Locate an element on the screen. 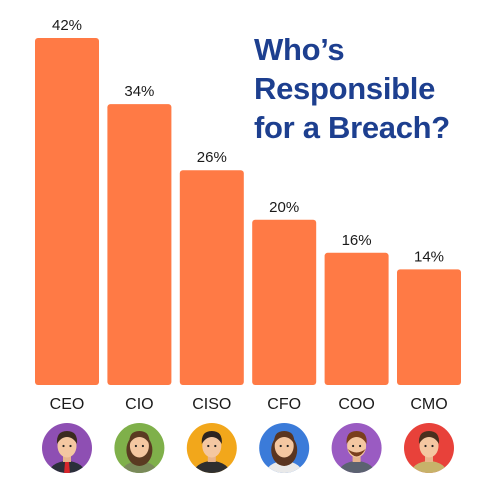 Image resolution: width=500 pixels, height=500 pixels. bar-coo is located at coordinates (356, 318).